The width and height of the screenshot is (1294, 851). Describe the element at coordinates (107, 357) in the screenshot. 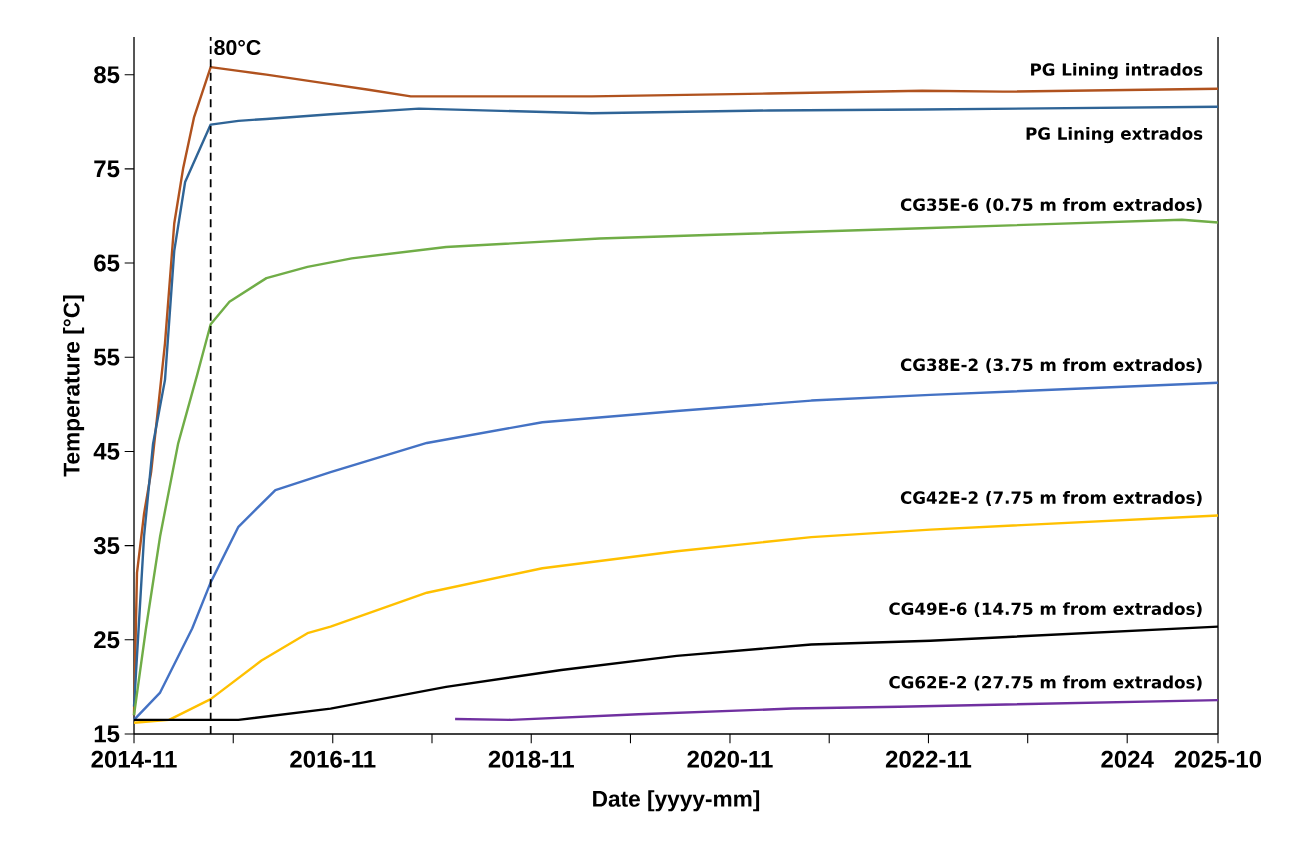

I see `y-tick-label: 55` at that location.